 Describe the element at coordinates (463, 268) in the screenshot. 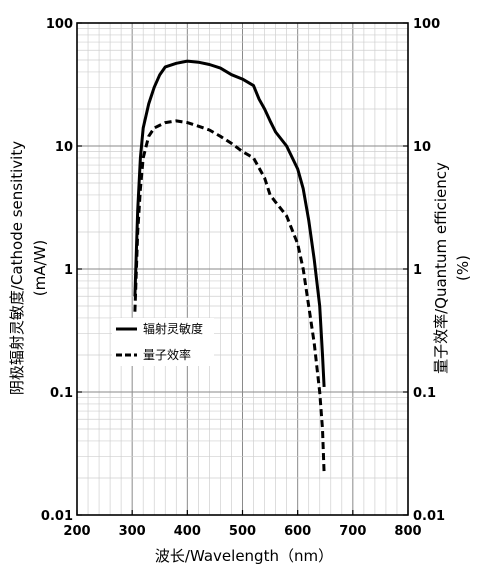

I see `y-right-axis-unit: (%)` at that location.